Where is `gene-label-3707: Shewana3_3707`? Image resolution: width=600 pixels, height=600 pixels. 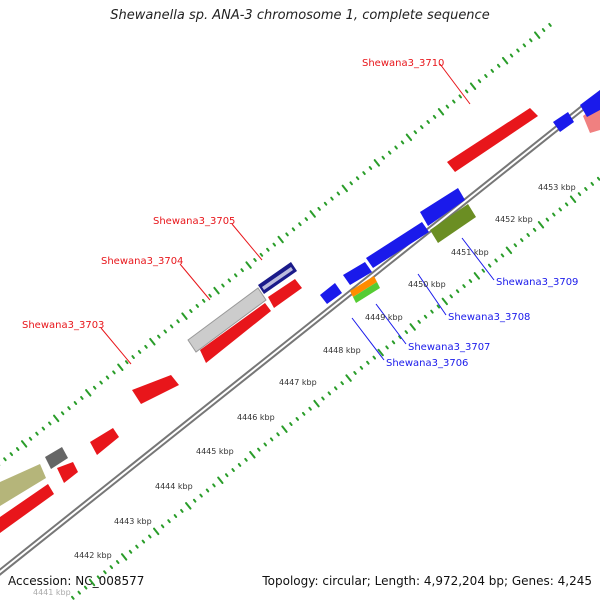
gene-label-3707: Shewana3_3707 is located at coordinates (449, 347).